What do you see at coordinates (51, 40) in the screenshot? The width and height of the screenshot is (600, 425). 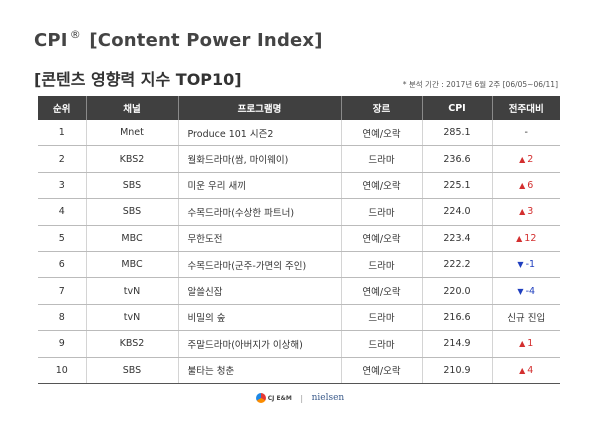 I see `title-prefix: CPI` at bounding box center [51, 40].